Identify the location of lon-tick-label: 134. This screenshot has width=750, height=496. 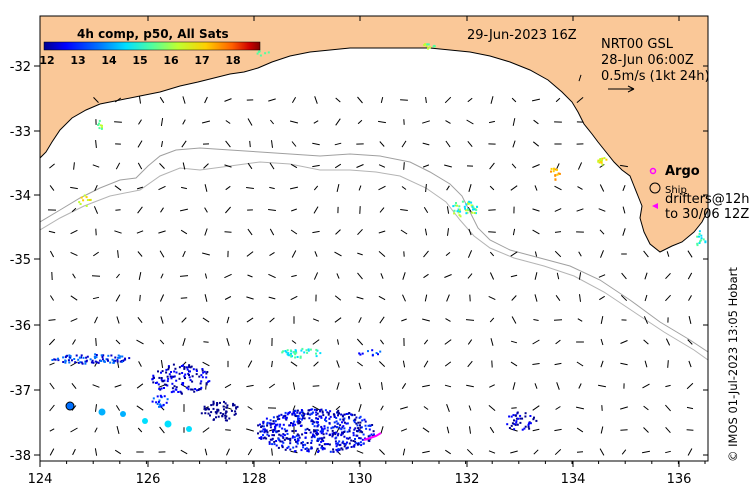
(573, 479).